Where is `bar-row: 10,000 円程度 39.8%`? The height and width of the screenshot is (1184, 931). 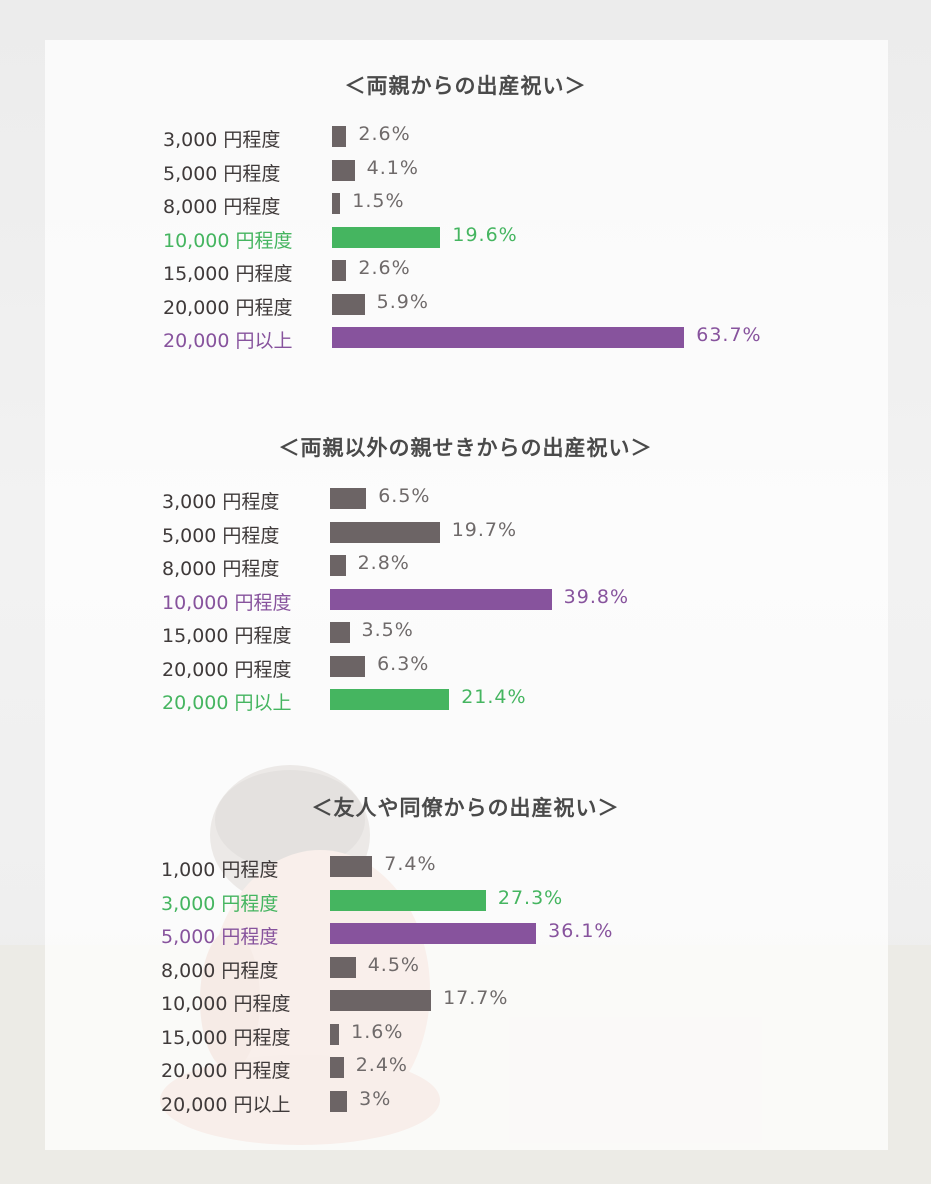
bar-row: 10,000 円程度 39.8% is located at coordinates (465, 600).